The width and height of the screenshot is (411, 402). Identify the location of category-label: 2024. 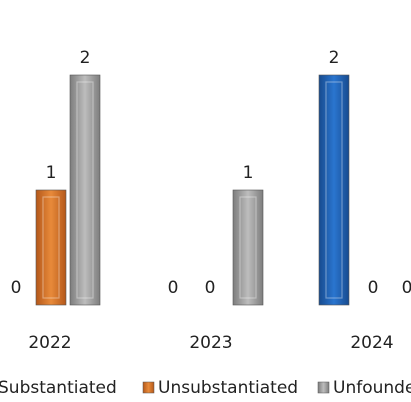
(371, 343).